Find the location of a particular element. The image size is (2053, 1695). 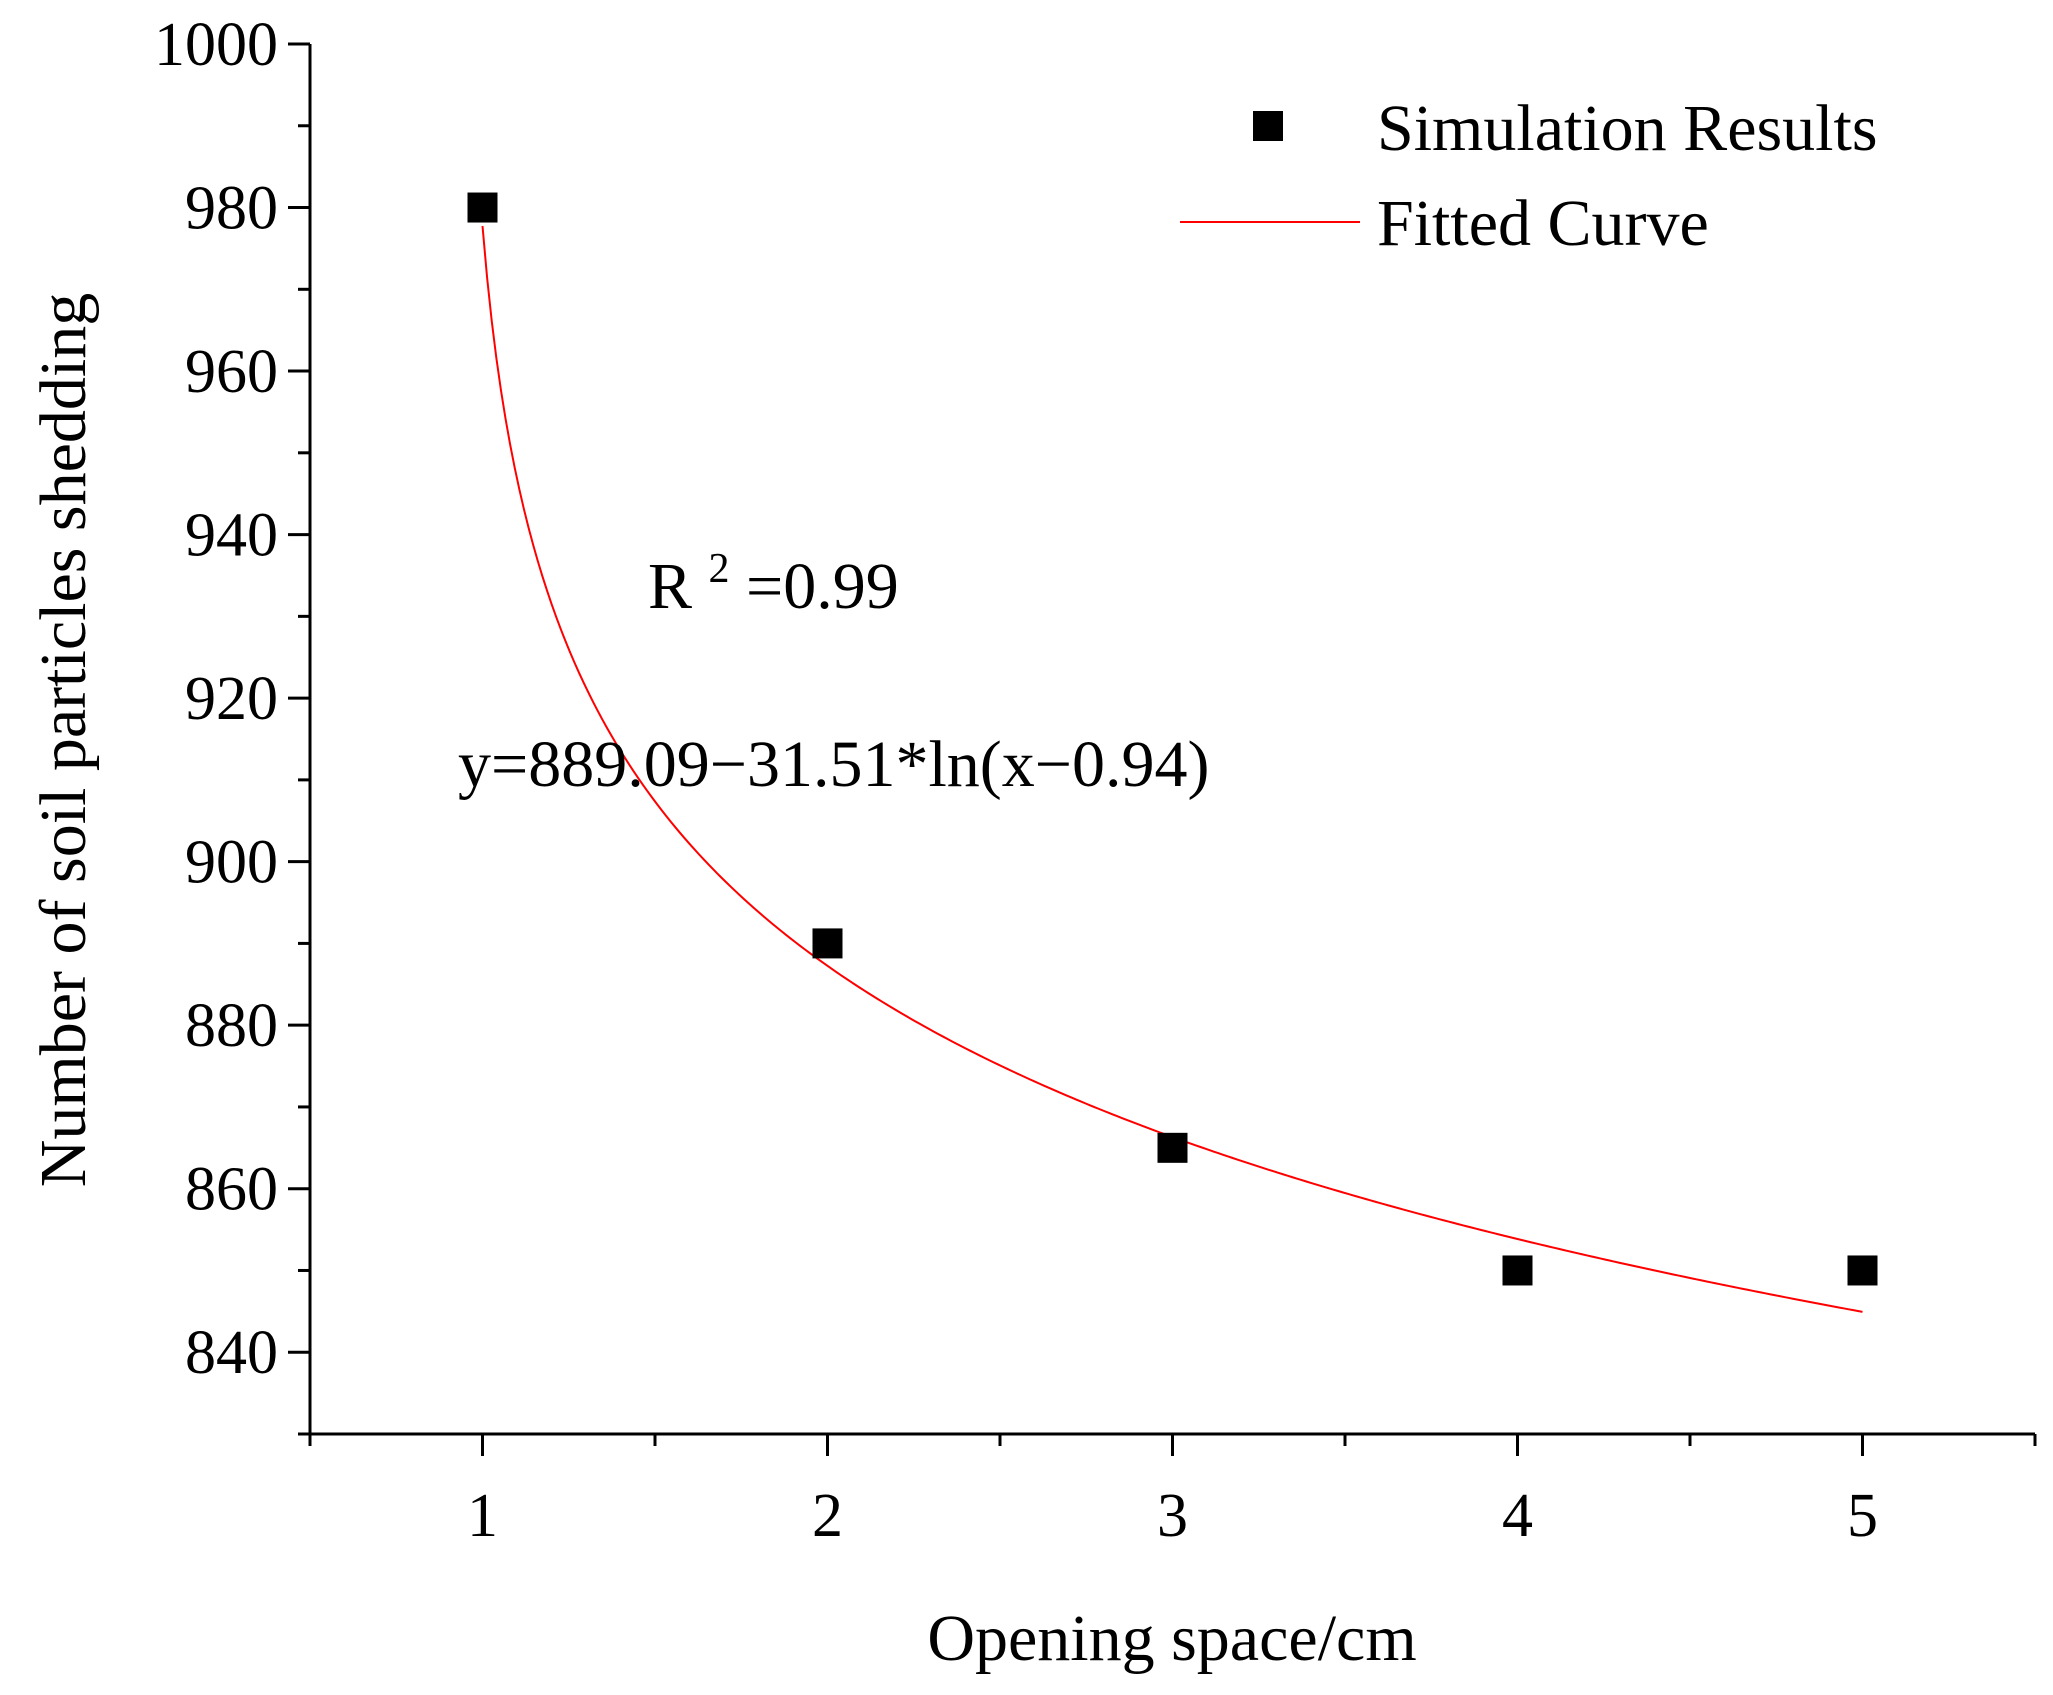

legend-label-fitted: Fitted Curve is located at coordinates (1543, 223).